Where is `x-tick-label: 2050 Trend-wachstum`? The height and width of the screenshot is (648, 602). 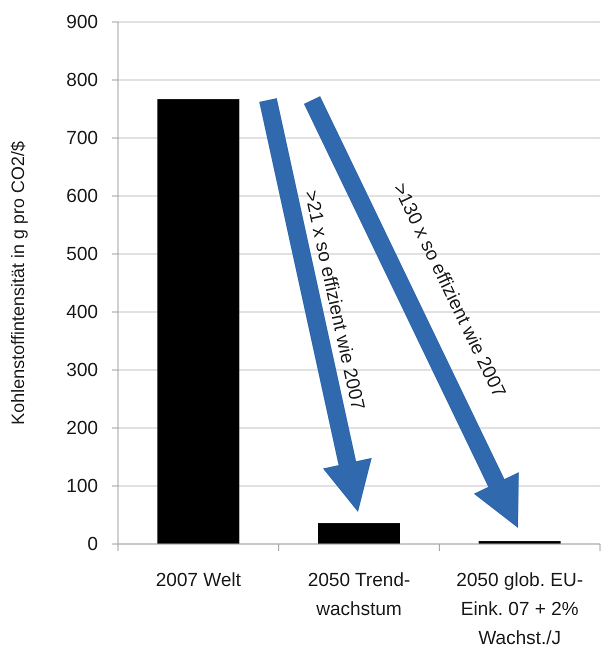 x-tick-label: 2050 Trend-wachstum is located at coordinates (359, 595).